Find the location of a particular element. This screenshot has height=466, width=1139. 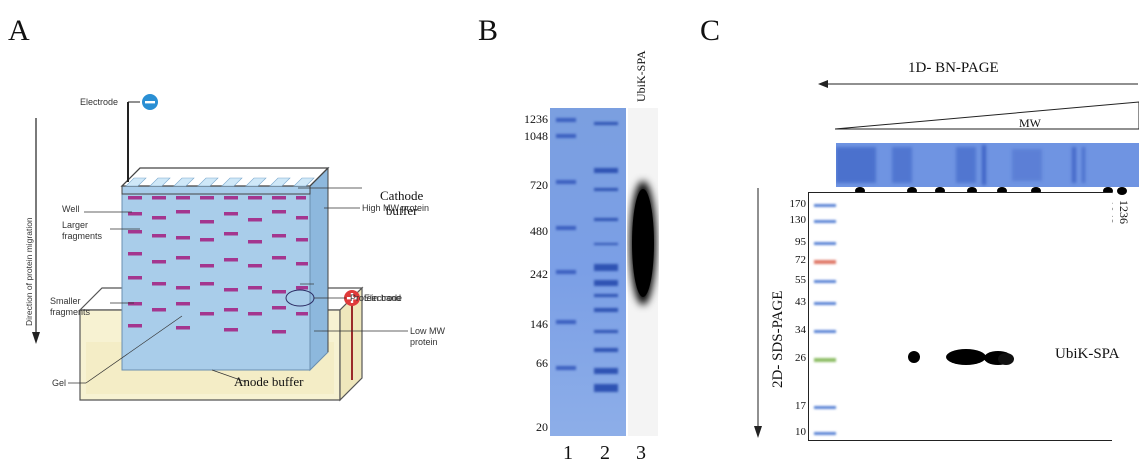

marker-b-720: 720 is located at coordinates (539, 185).